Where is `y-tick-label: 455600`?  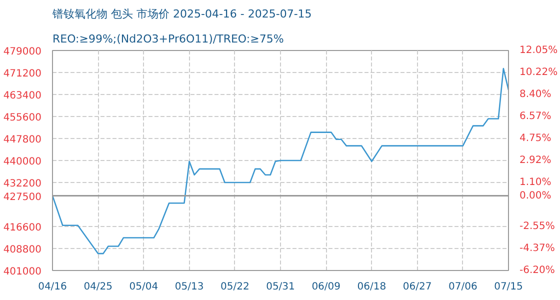 y-tick-label: 455600 is located at coordinates (22, 118).